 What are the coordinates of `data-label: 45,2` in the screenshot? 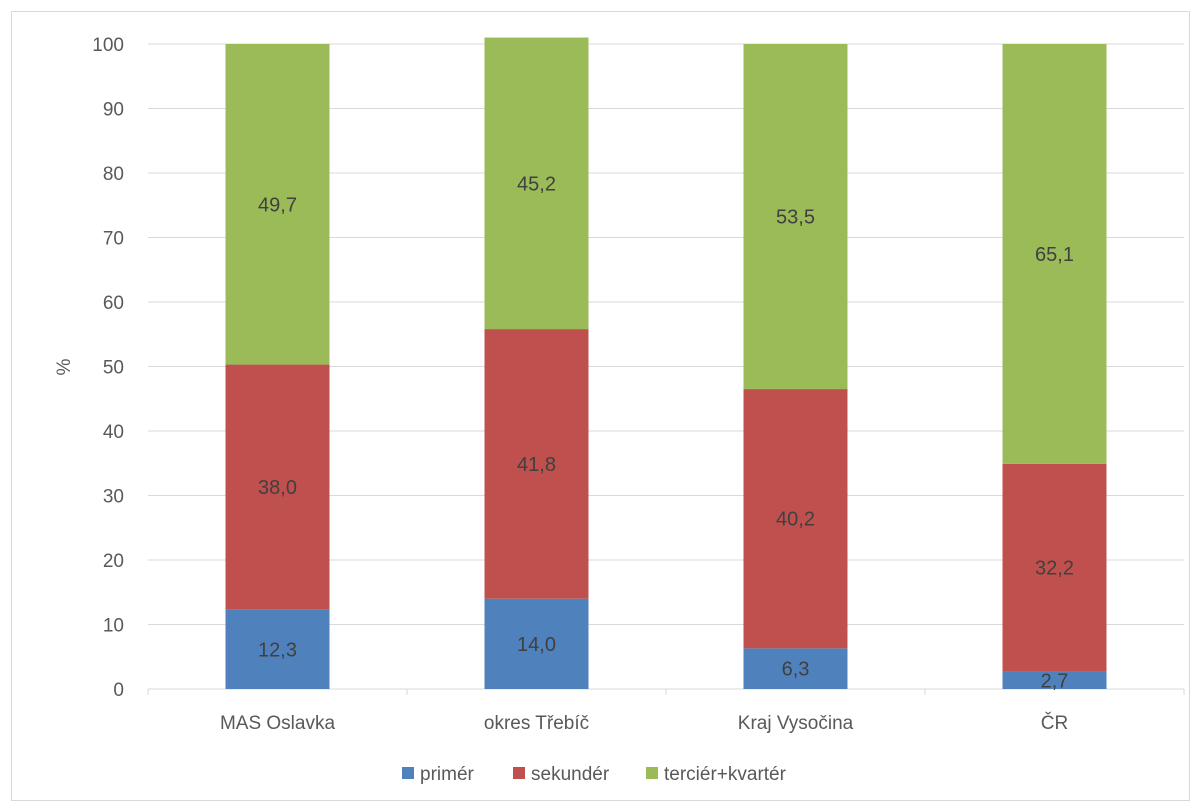 It's located at (536, 184).